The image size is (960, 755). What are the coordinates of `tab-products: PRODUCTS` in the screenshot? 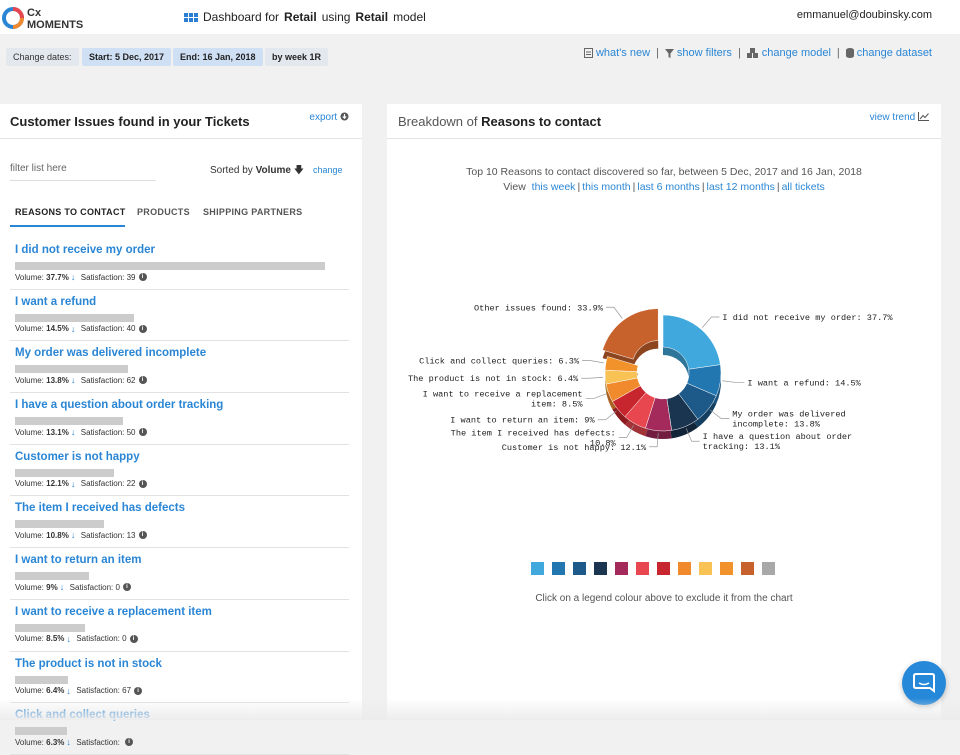 It's located at (163, 212).